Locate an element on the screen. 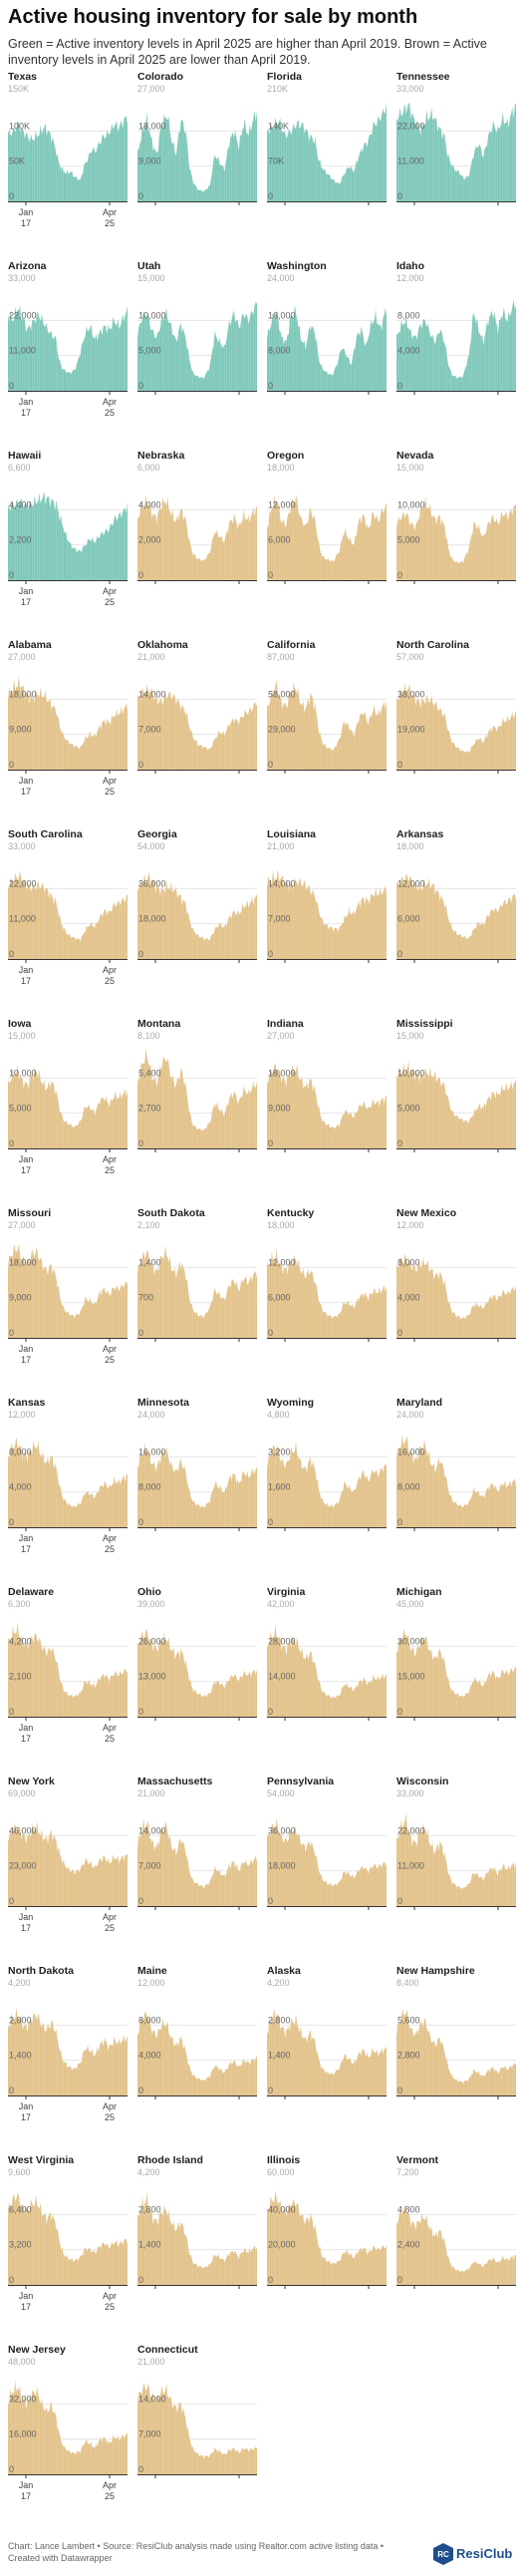  y-tick-label: 9,000 is located at coordinates (279, 1109).